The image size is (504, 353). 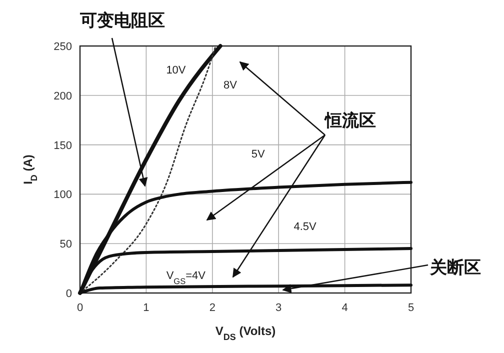 I want to click on series-label: V$_{GS}$=4V, so click(x=186, y=278).